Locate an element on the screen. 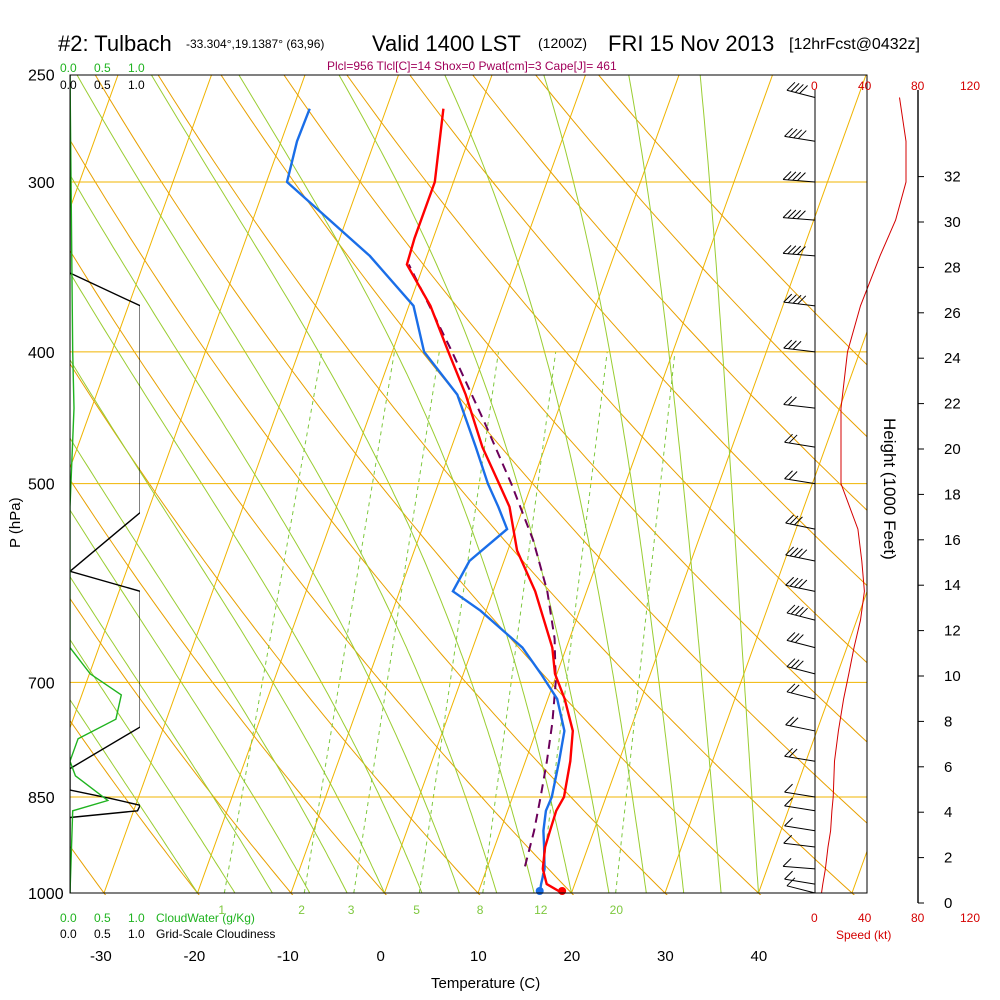  temperature-tick-label: 20 is located at coordinates (572, 956).